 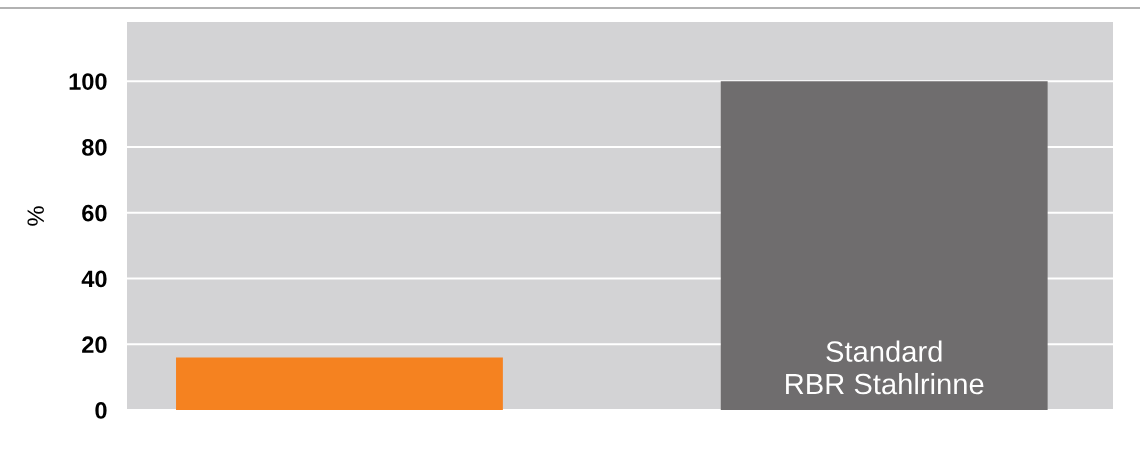 What do you see at coordinates (94, 147) in the screenshot?
I see `y-tick-label: 80` at bounding box center [94, 147].